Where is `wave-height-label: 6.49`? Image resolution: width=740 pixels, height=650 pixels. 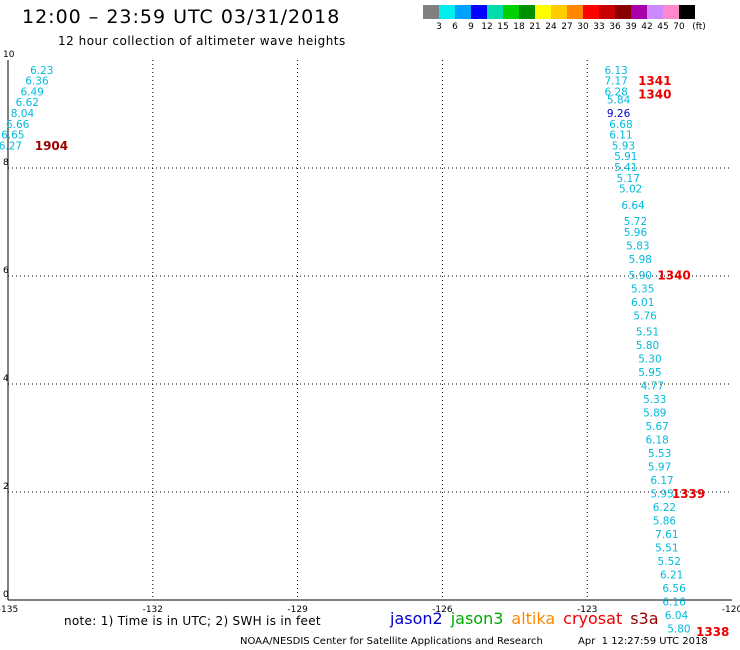
wave-height-label: 6.49 is located at coordinates (31, 92).